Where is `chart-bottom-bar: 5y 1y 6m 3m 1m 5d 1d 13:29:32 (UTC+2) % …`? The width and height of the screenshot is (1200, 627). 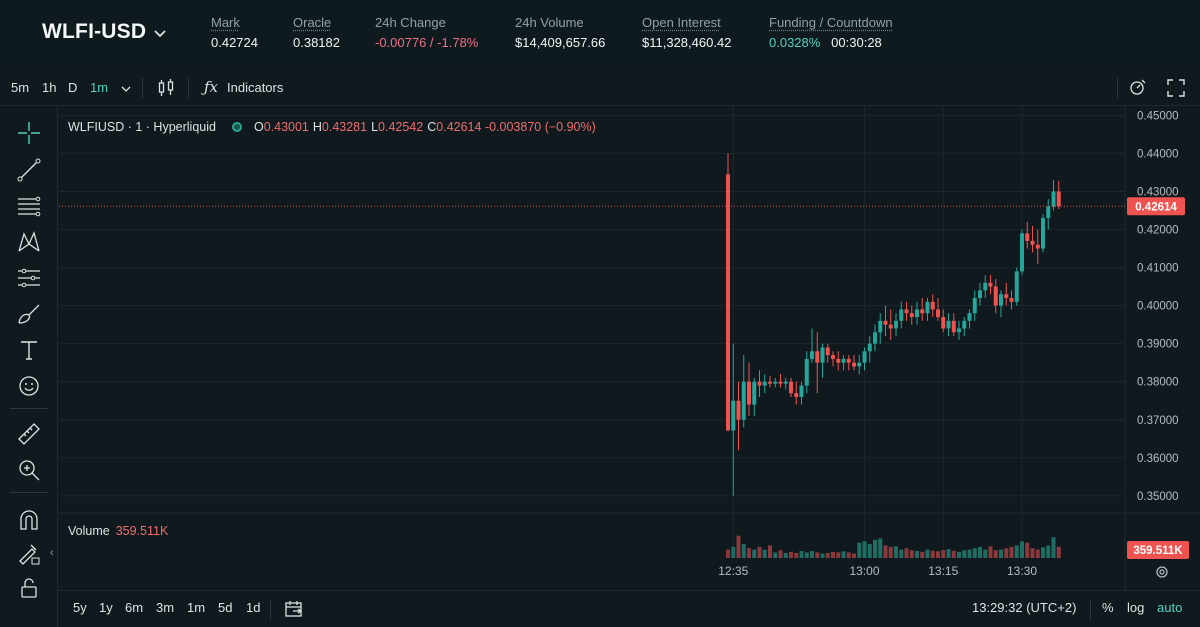 chart-bottom-bar: 5y 1y 6m 3m 1m 5d 1d 13:29:32 (UTC+2) % … is located at coordinates (629, 608).